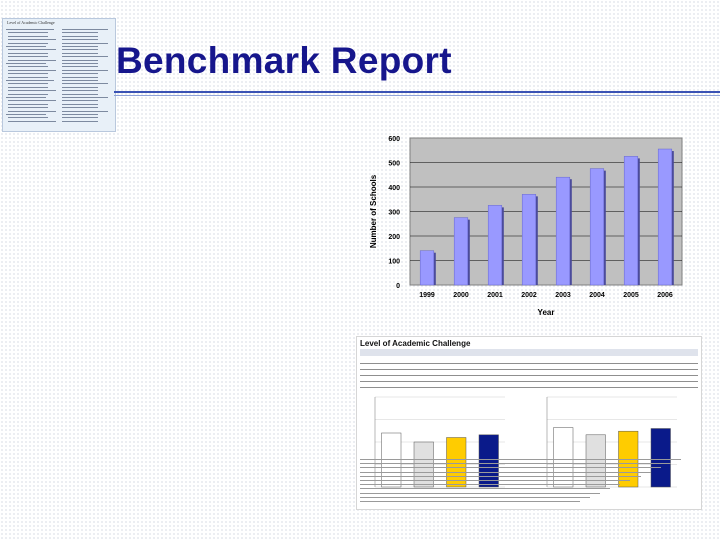 The width and height of the screenshot is (720, 540). Describe the element at coordinates (439, 442) in the screenshot. I see `first-year-mini-chart` at that location.